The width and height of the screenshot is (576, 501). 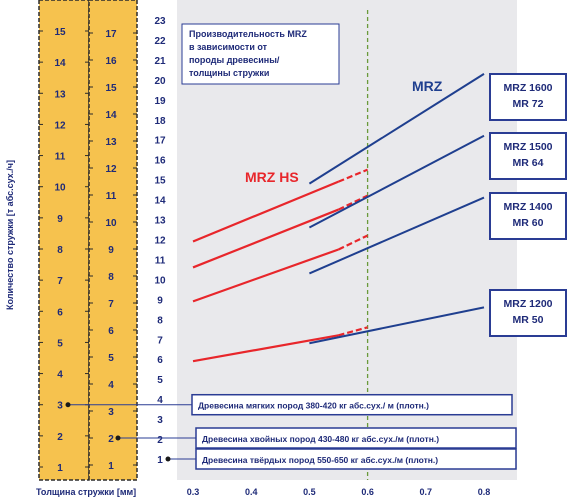 I want to click on ruler-conifer-tick-4: 4, so click(x=111, y=385).